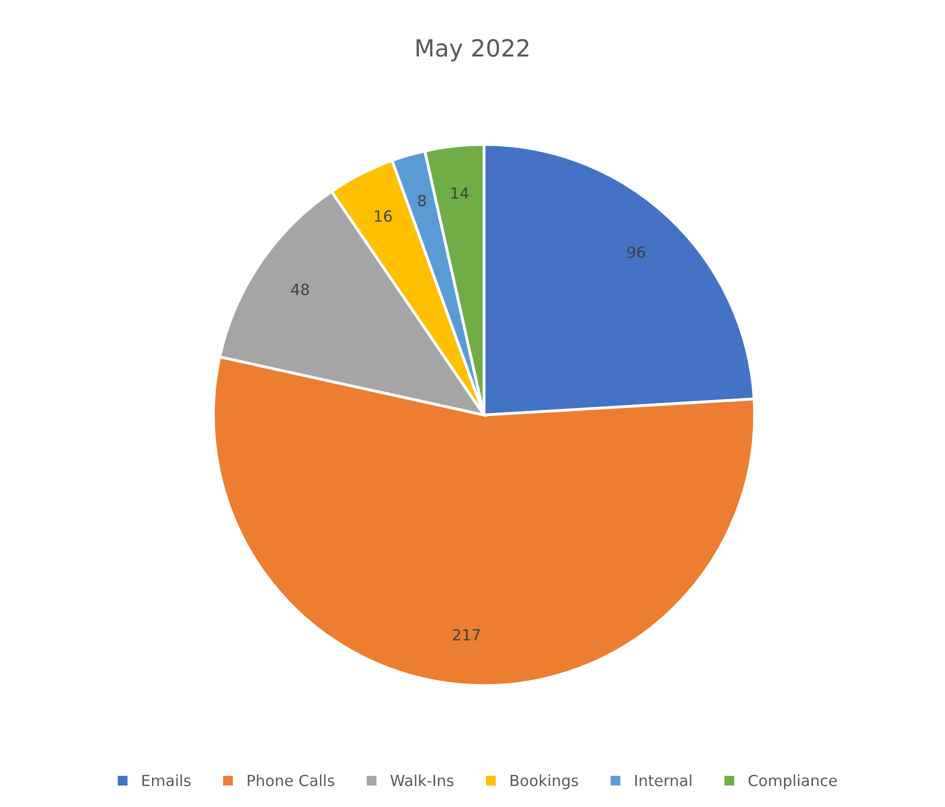  I want to click on data-label: 8, so click(422, 200).